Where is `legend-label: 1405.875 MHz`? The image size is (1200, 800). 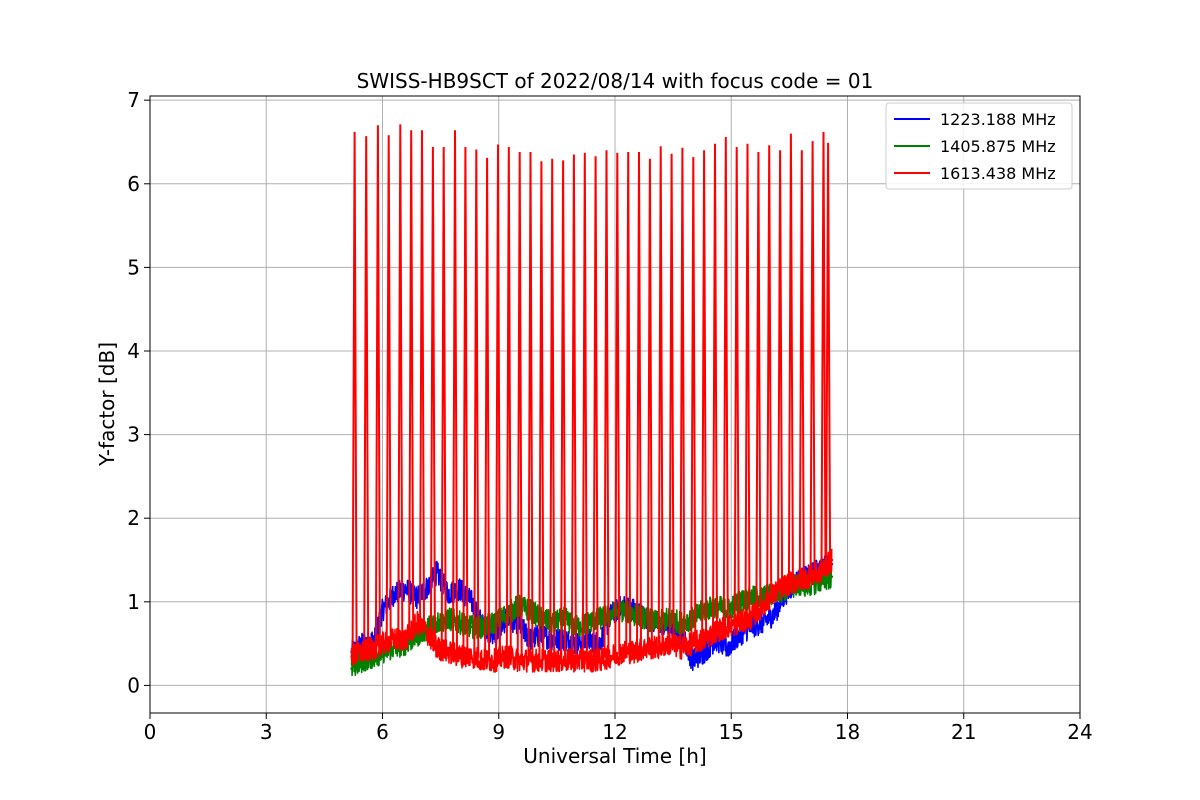
legend-label: 1405.875 MHz is located at coordinates (998, 146).